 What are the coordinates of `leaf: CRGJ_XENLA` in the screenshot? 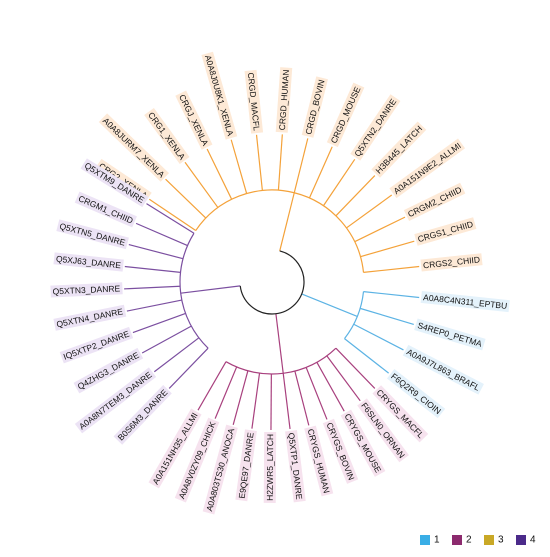 It's located at (194, 120).